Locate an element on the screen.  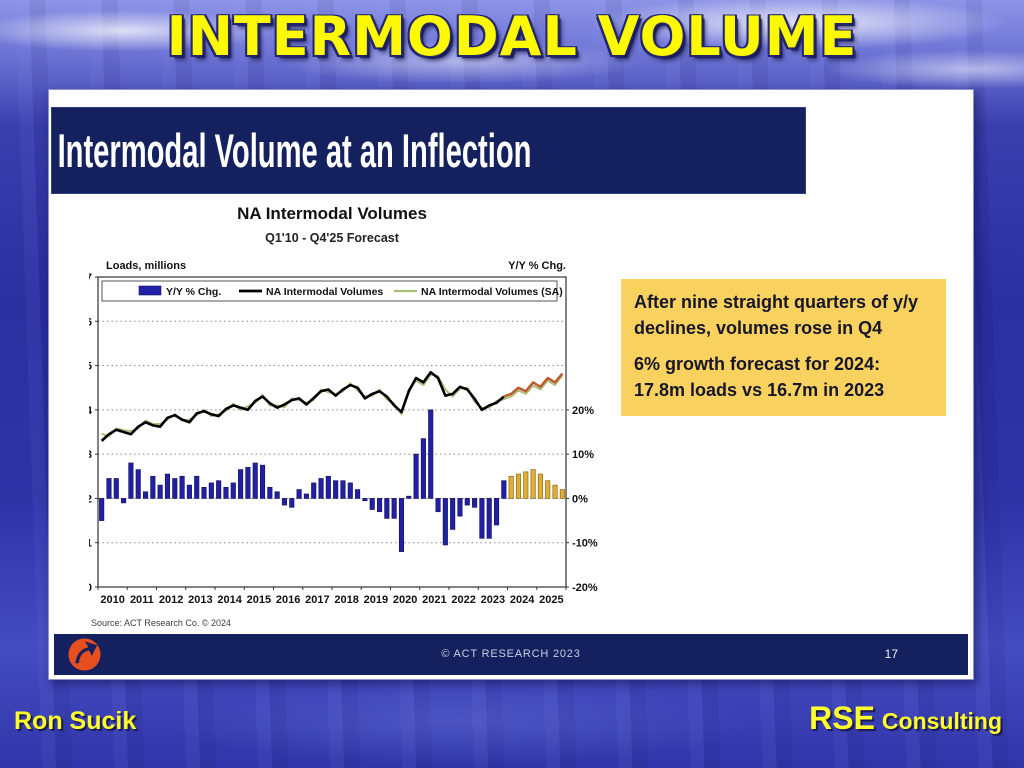
svg-text: 0% is located at coordinates (580, 499).